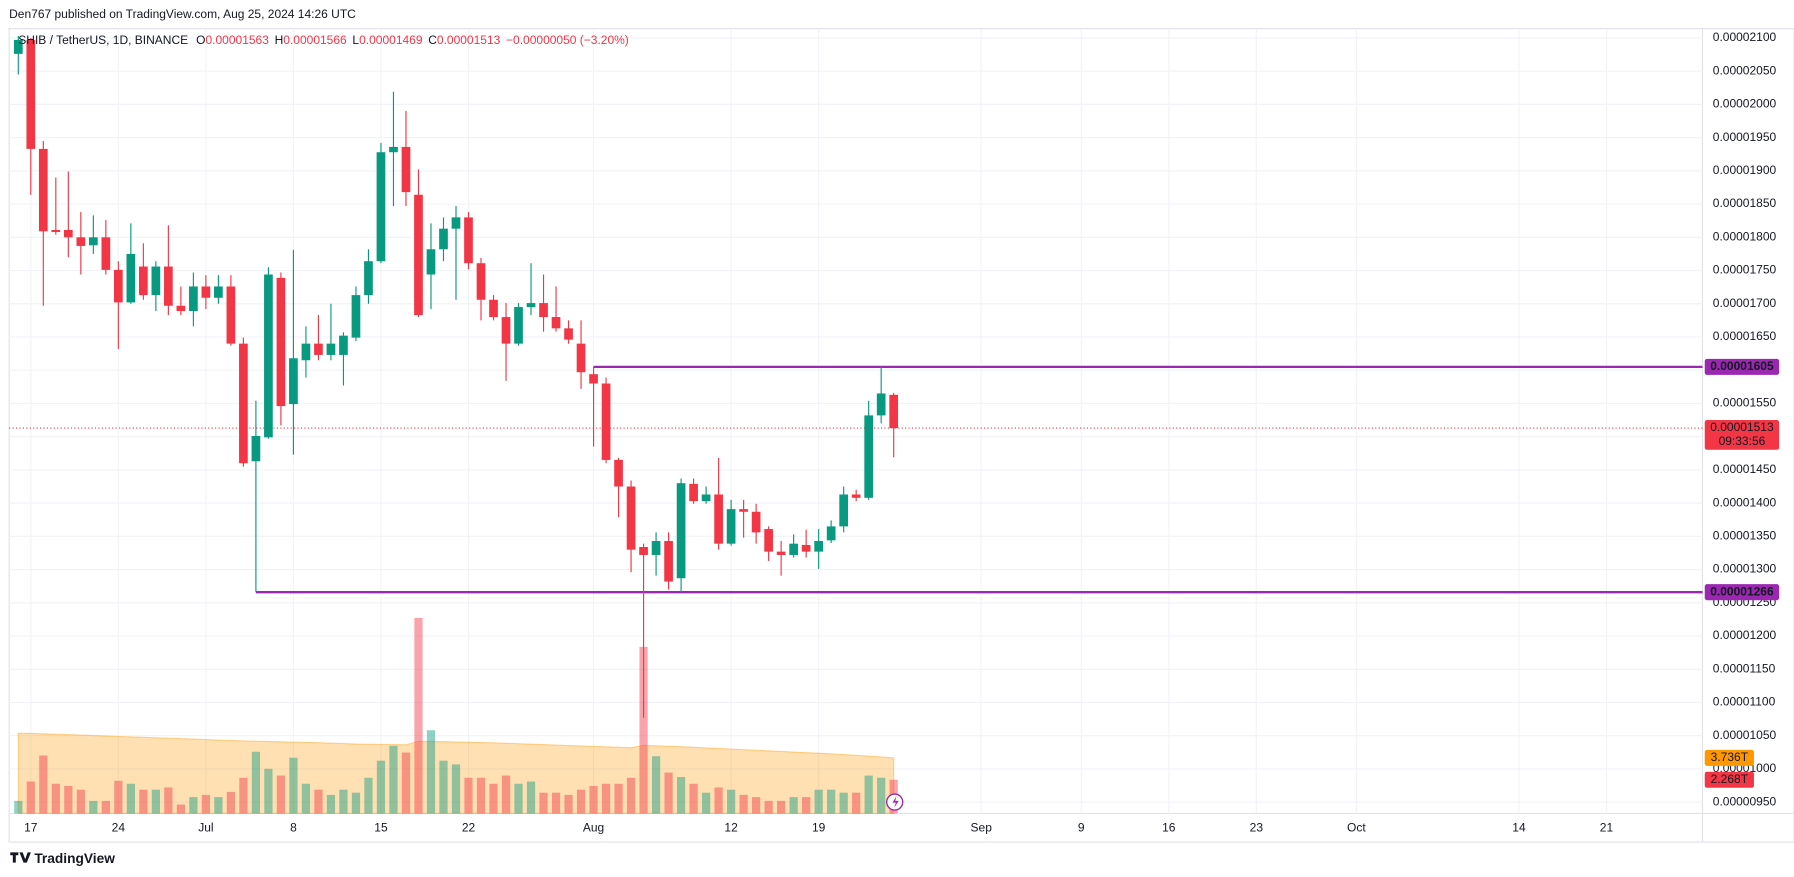 The height and width of the screenshot is (877, 1794). I want to click on level-tag, so click(1742, 366).